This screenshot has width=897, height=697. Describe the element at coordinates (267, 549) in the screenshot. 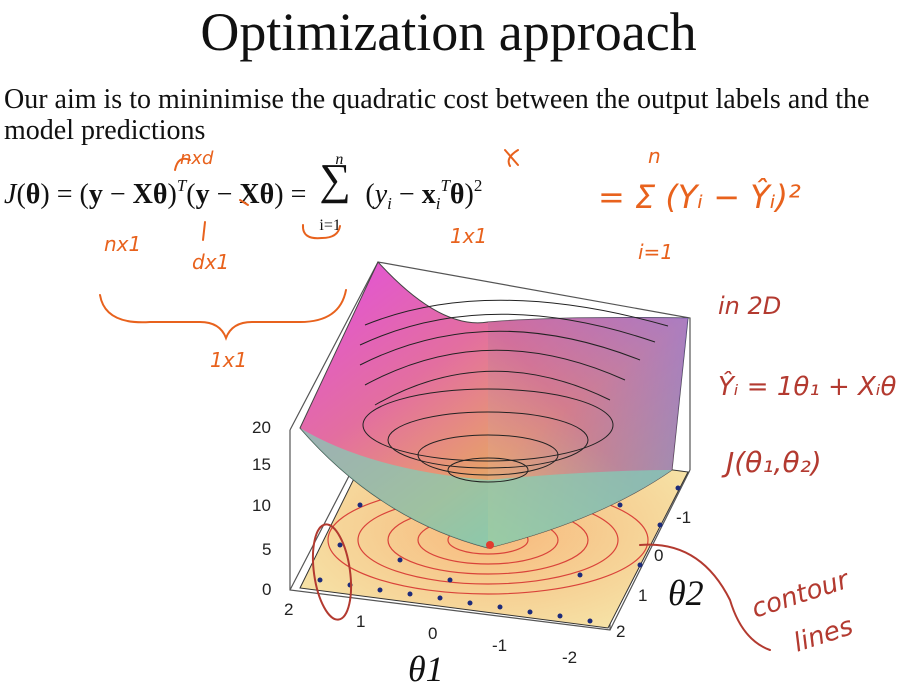

I see `z-tick-5: 5` at that location.